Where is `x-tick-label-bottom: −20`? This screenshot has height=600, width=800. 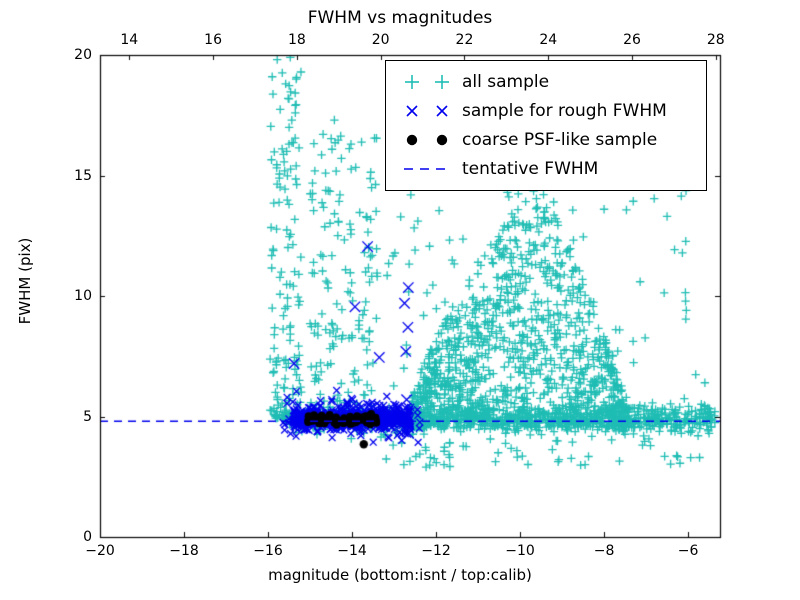
x-tick-label-bottom: −20 is located at coordinates (100, 551).